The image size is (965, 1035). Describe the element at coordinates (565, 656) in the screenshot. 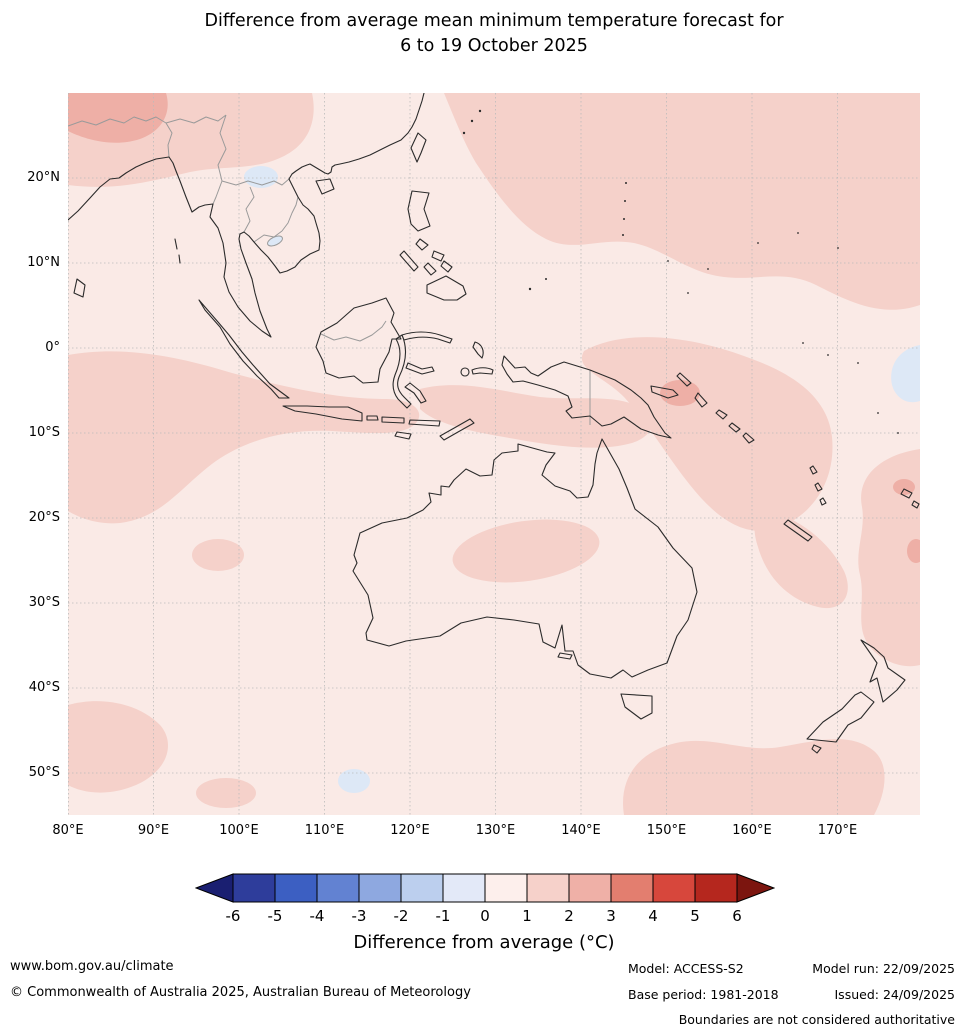

I see `coastline-kangaroo-island` at that location.